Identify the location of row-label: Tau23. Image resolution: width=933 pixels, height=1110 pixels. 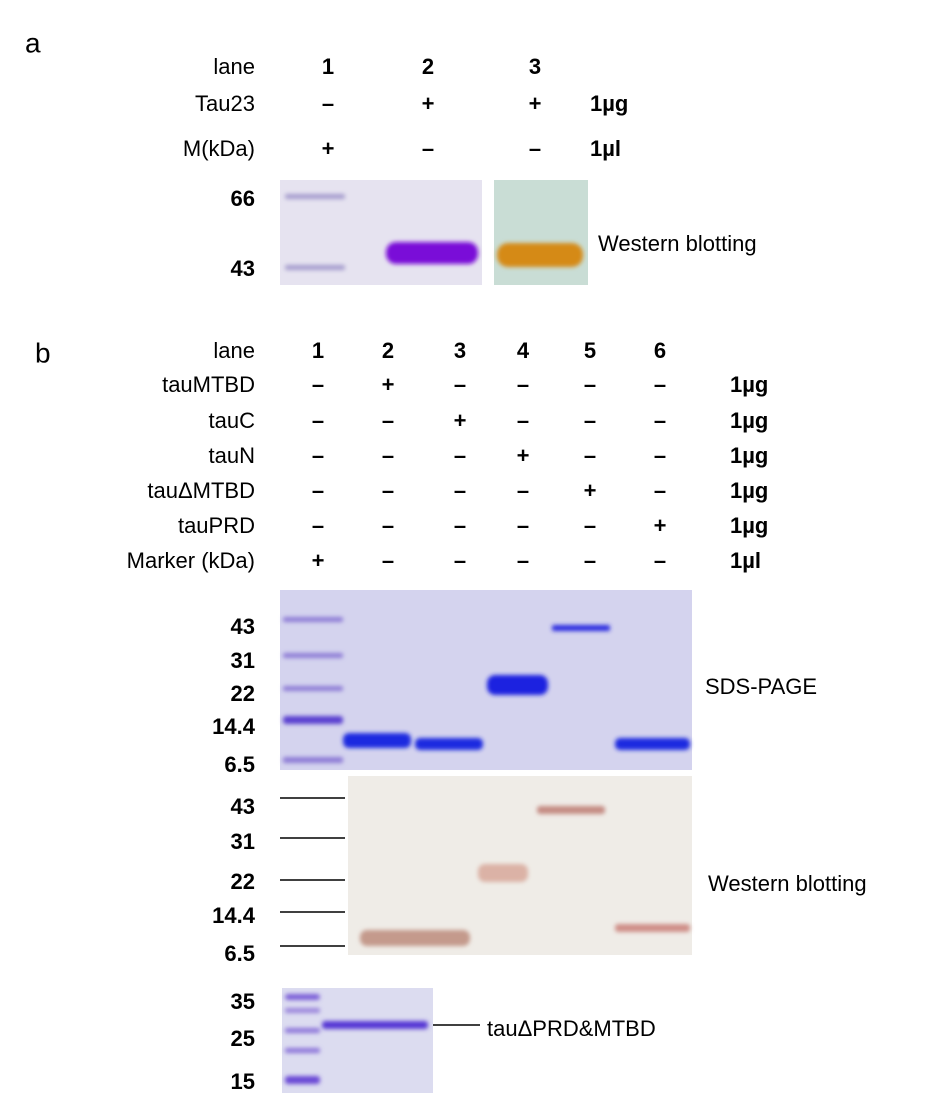
(225, 103).